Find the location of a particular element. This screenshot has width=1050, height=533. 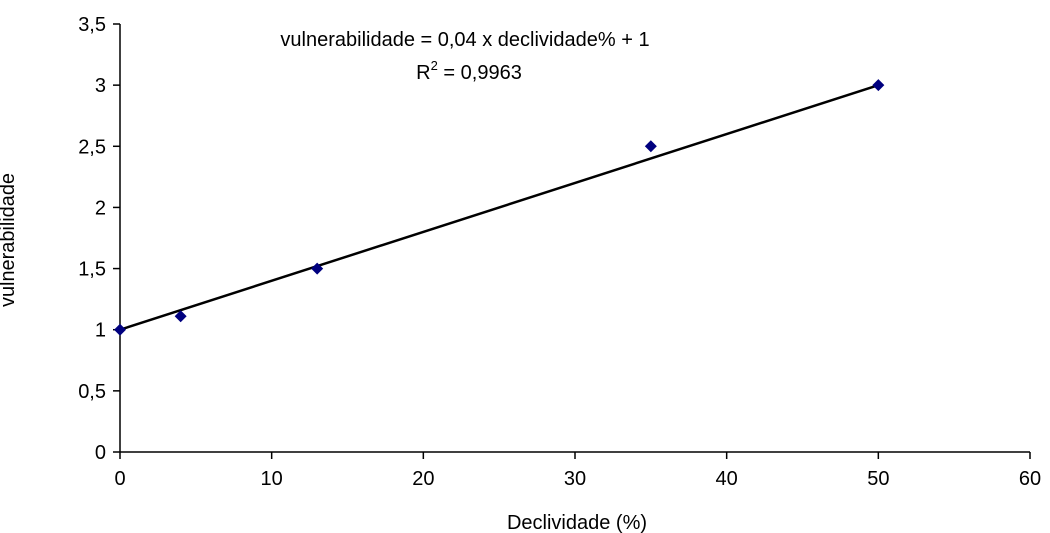

r-squared-value: = 0,9963 is located at coordinates (480, 73).